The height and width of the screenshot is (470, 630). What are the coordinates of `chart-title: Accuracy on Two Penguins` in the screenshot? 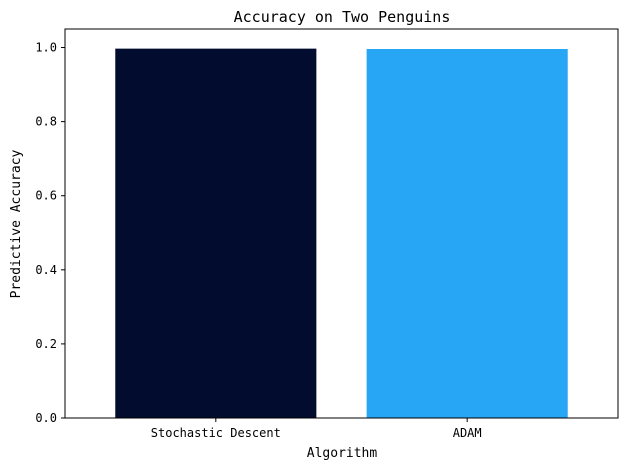 It's located at (342, 17).